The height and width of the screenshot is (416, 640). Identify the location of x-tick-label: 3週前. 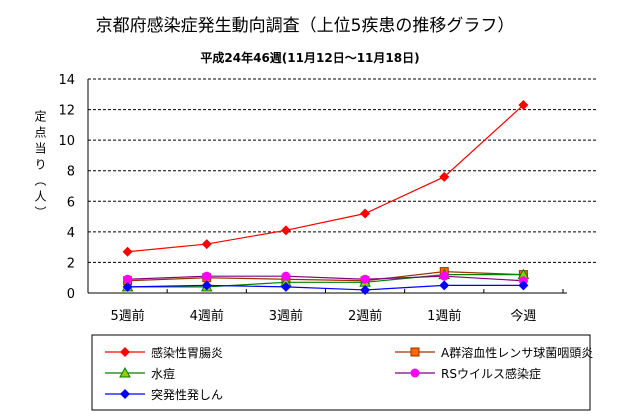
(286, 316).